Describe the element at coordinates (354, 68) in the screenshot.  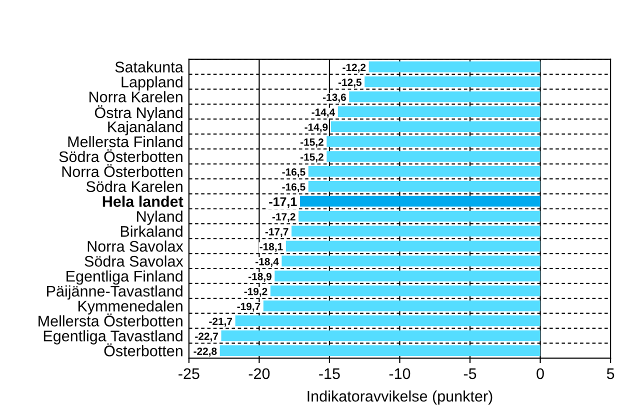
I see `data-label: -12,2` at that location.